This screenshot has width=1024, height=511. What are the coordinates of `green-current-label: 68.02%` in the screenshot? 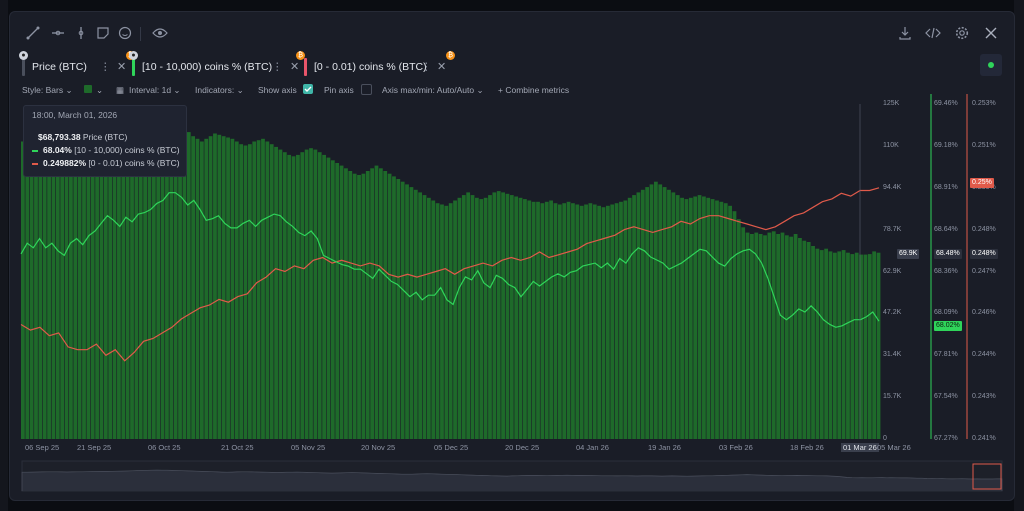 It's located at (948, 326).